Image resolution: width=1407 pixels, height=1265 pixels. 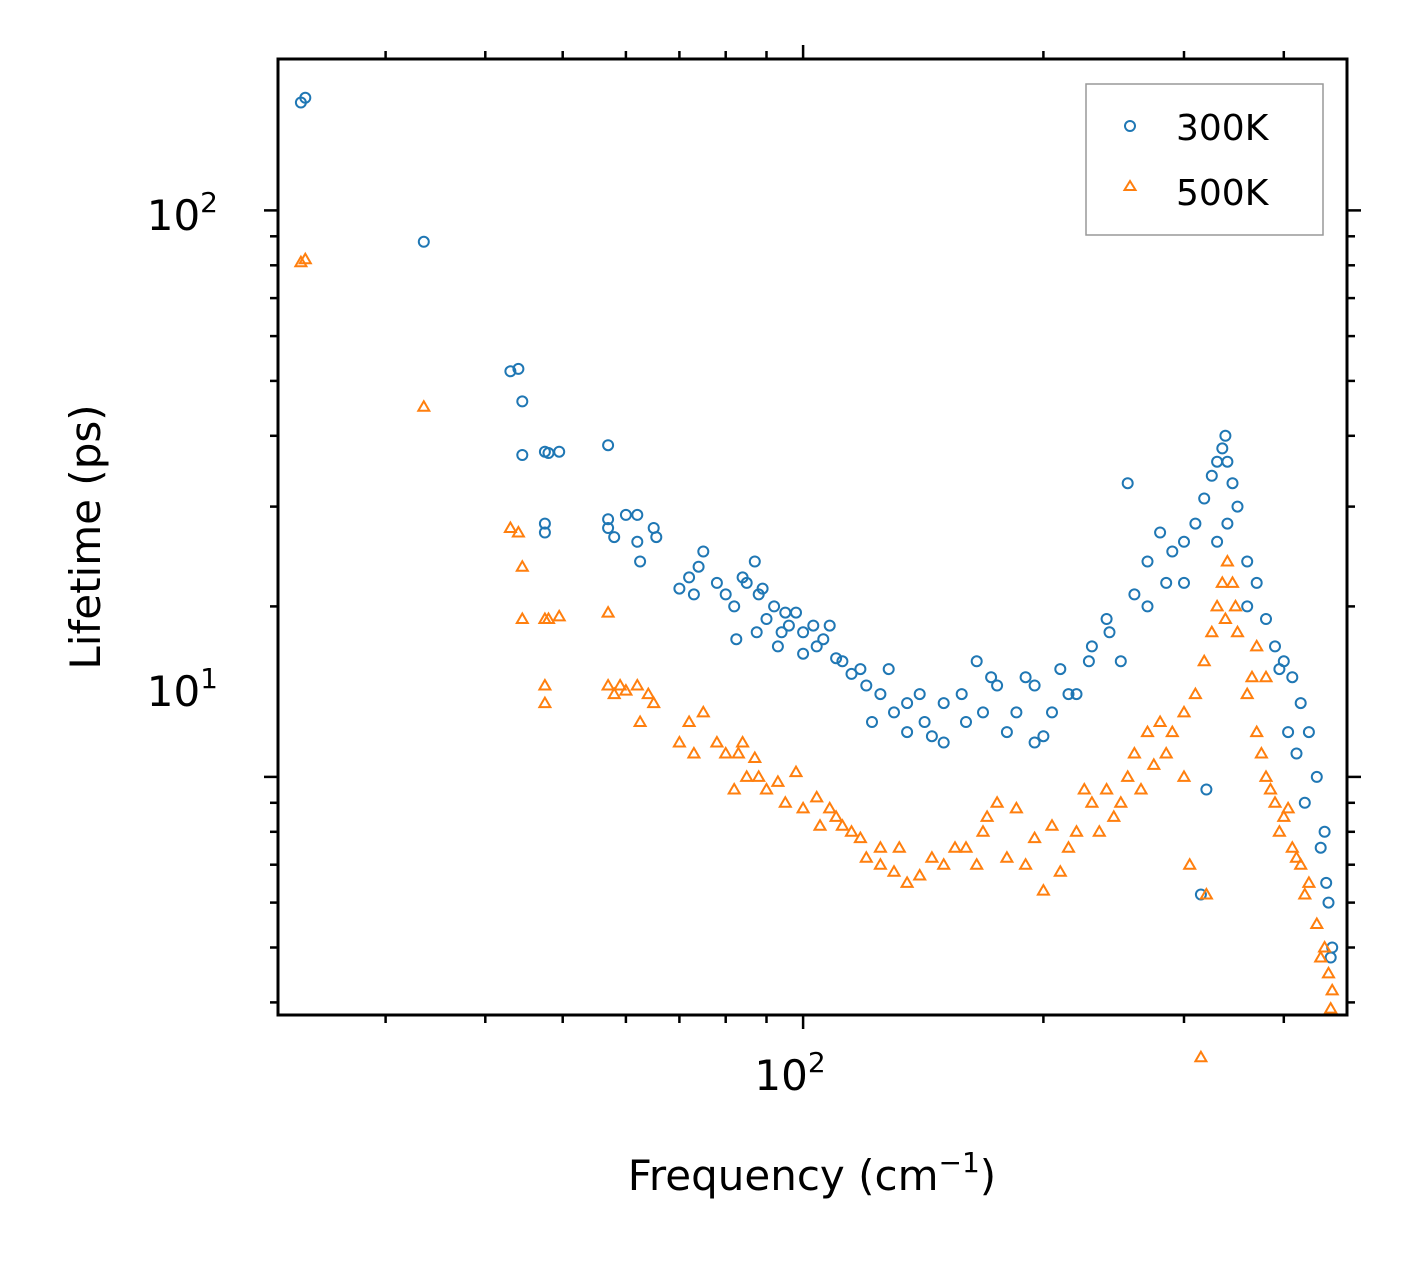 I want to click on svg-text: 101, so click(x=182, y=689).